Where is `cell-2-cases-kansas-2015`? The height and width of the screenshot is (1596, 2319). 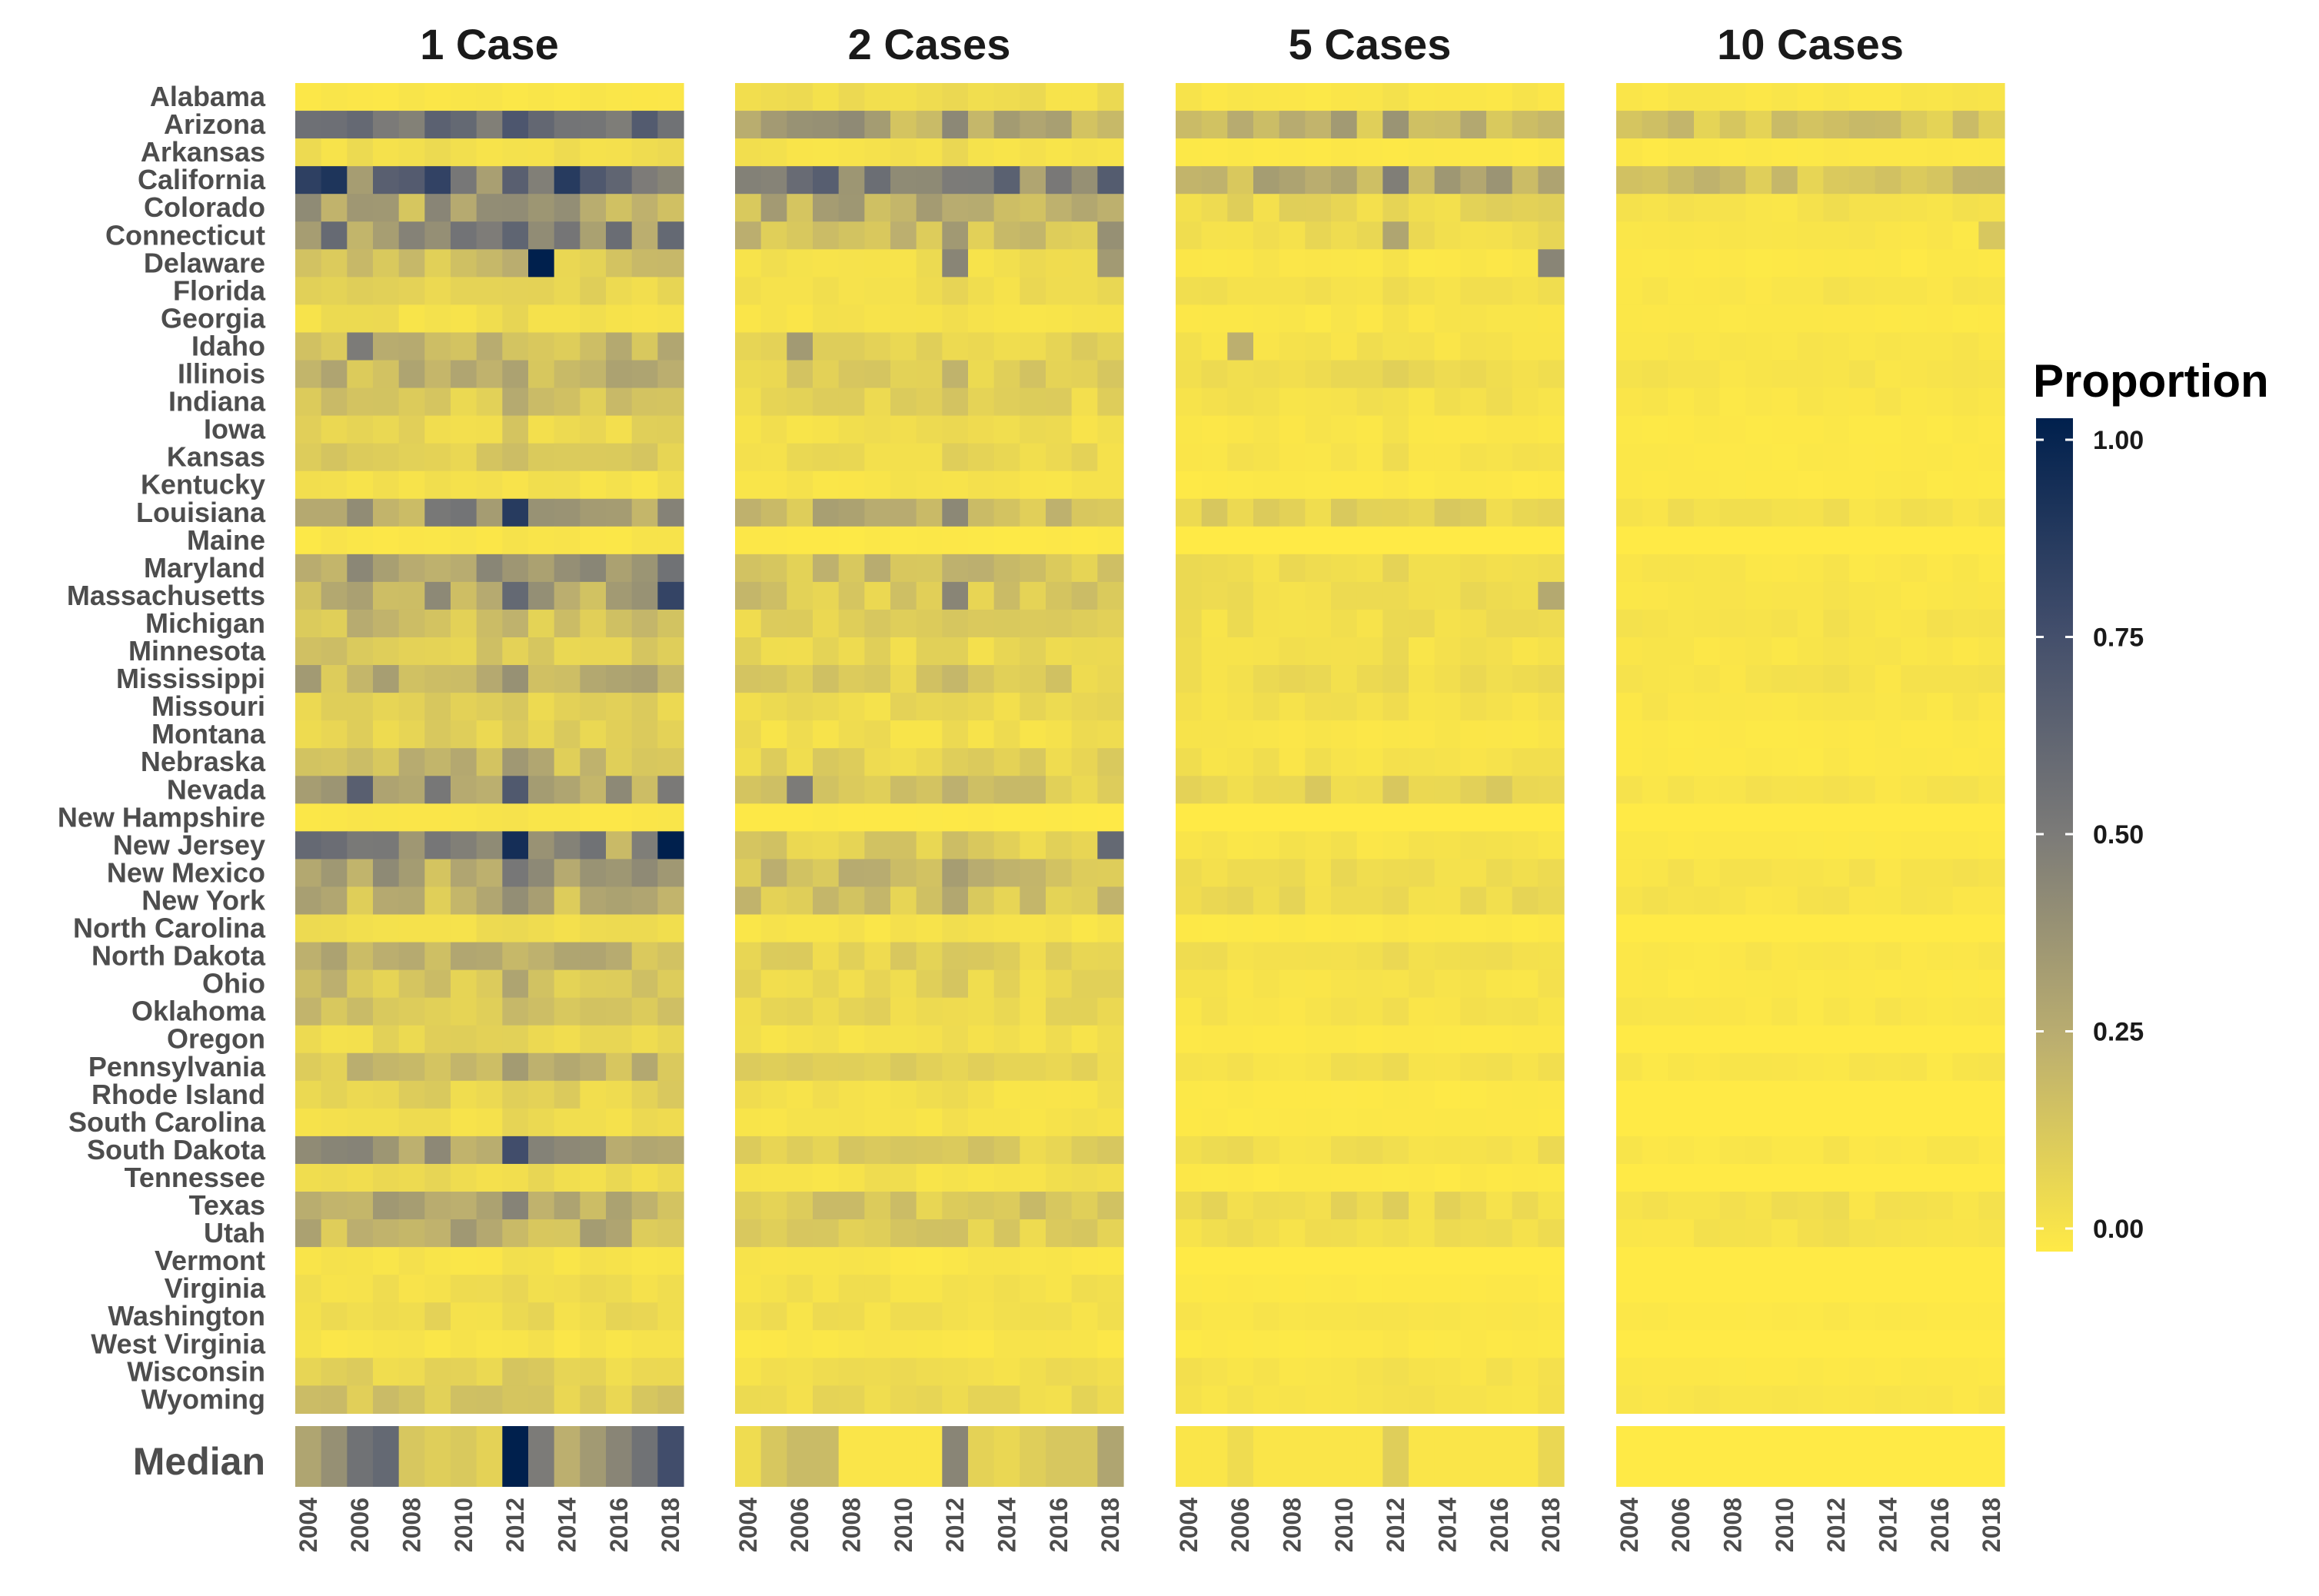 cell-2-cases-kansas-2015 is located at coordinates (1033, 457).